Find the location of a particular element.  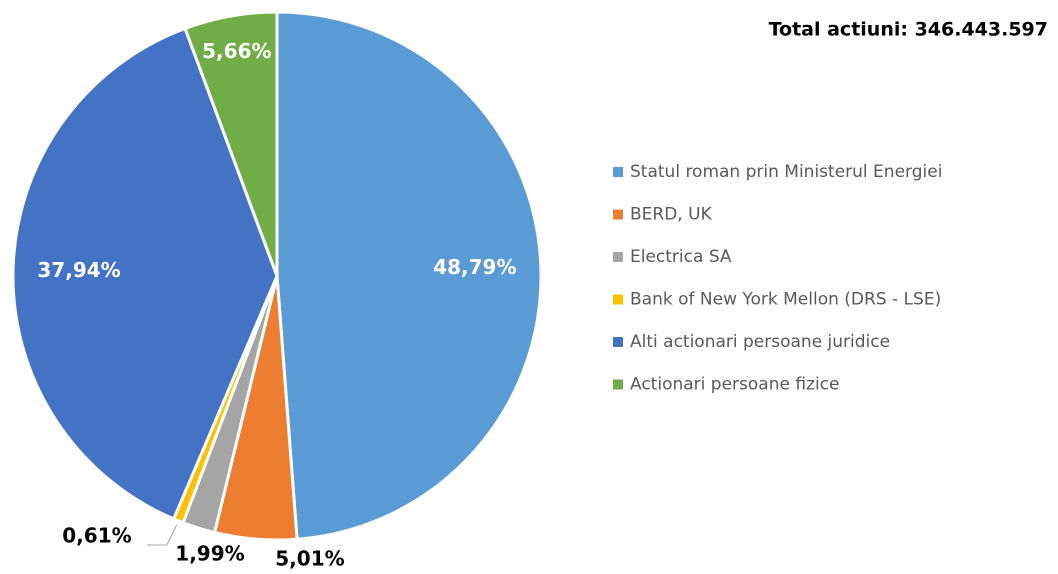

chart-title: Total actiuni: 346.443.597 is located at coordinates (908, 30).